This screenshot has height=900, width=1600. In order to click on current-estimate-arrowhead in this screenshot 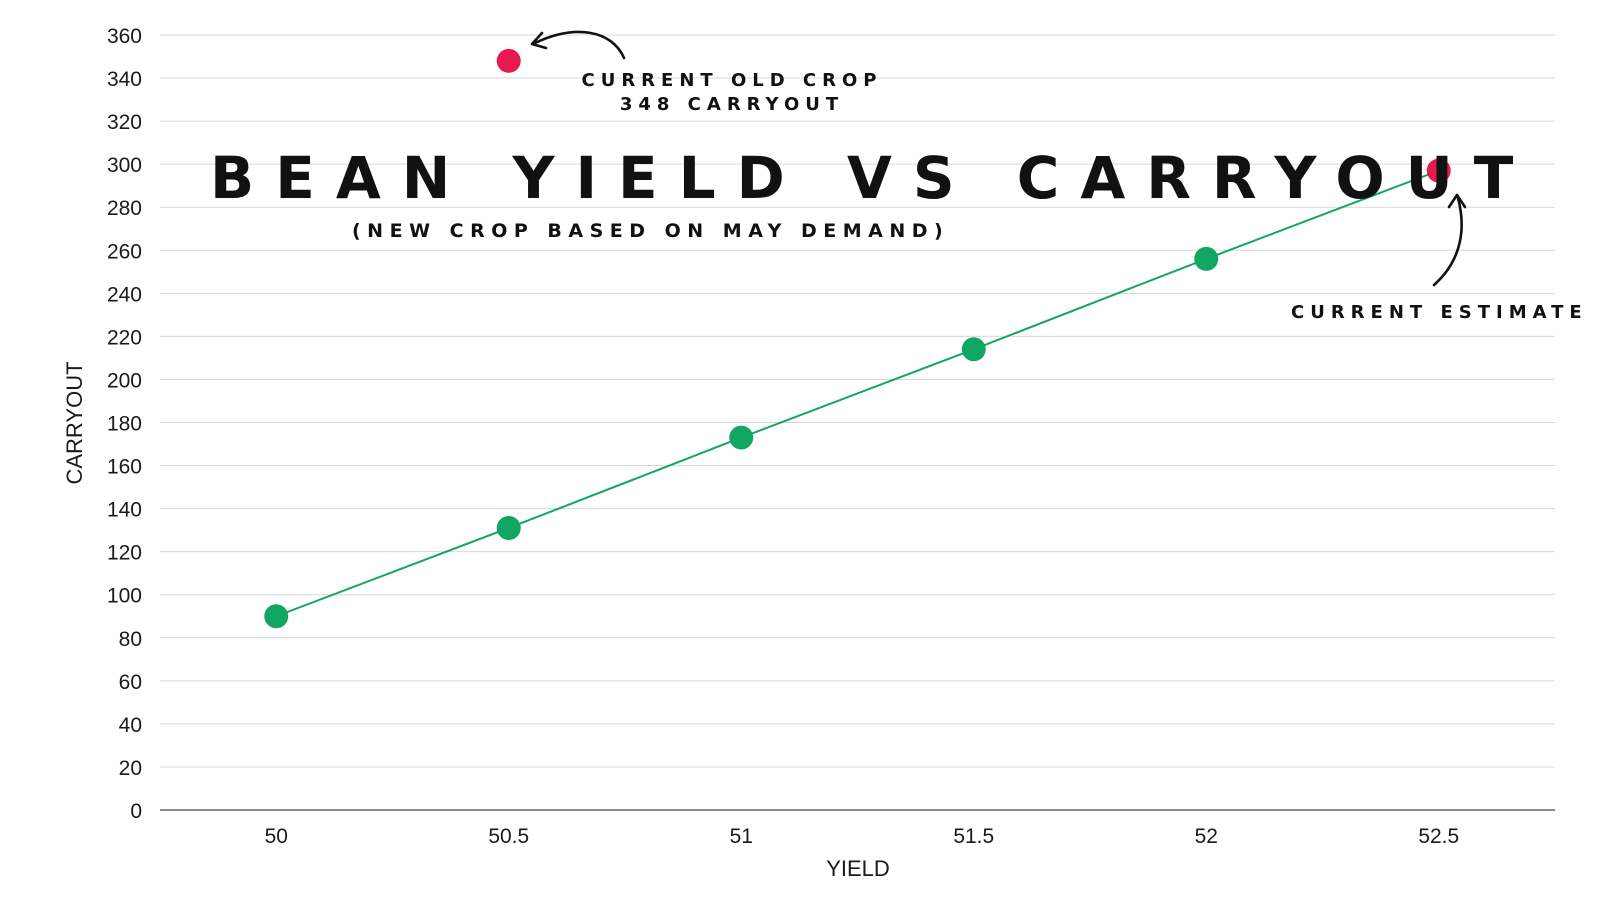, I will do `click(1457, 201)`.